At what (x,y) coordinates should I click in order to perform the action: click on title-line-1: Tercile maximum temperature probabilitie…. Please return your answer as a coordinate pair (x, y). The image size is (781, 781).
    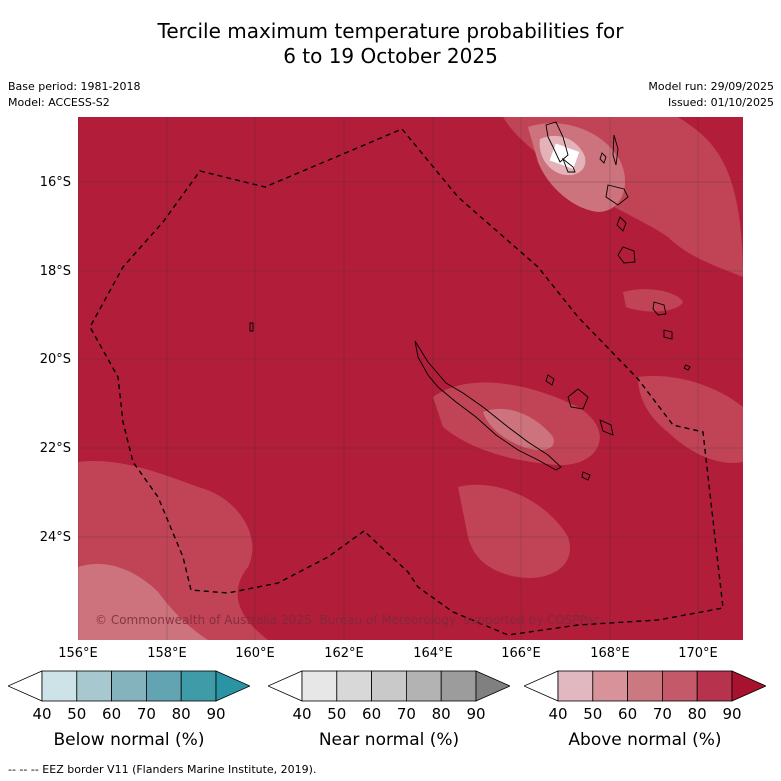
    Looking at the image, I should click on (390, 31).